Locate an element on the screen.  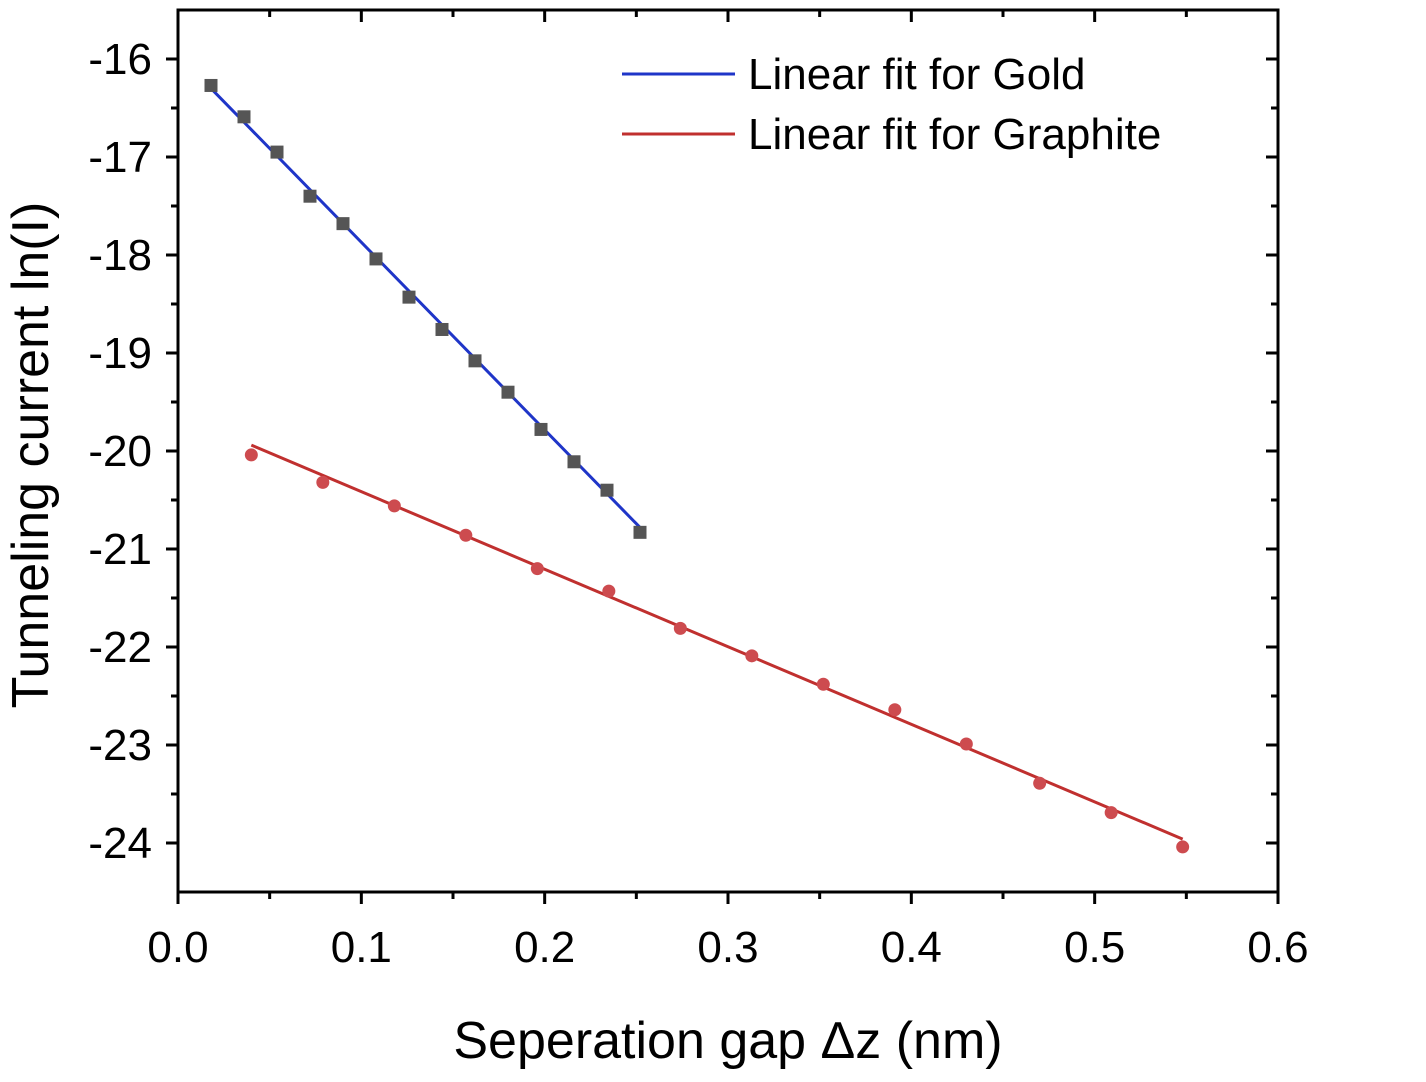
x-tick-label: 0.2 is located at coordinates (544, 947).